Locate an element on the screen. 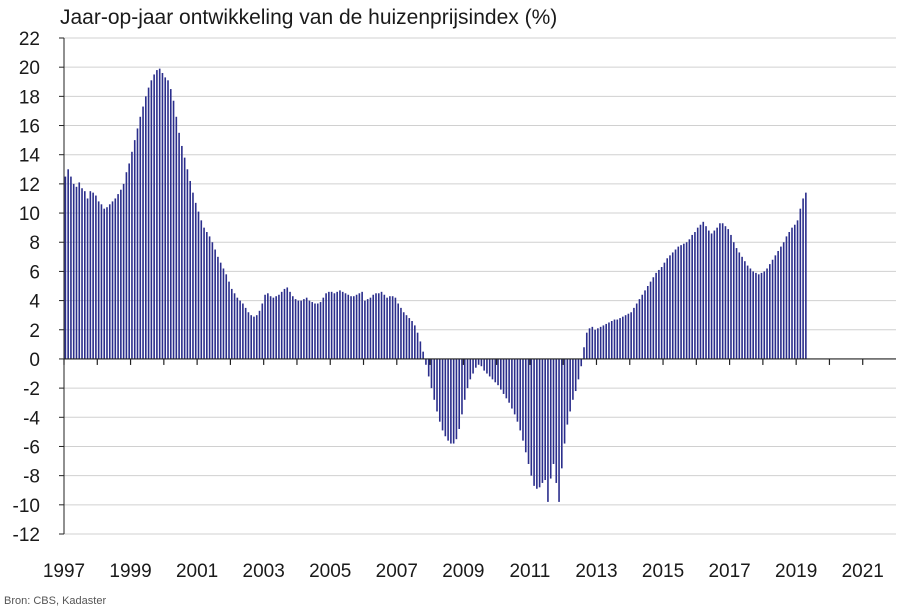  y-tick-label: -6 is located at coordinates (31, 447).